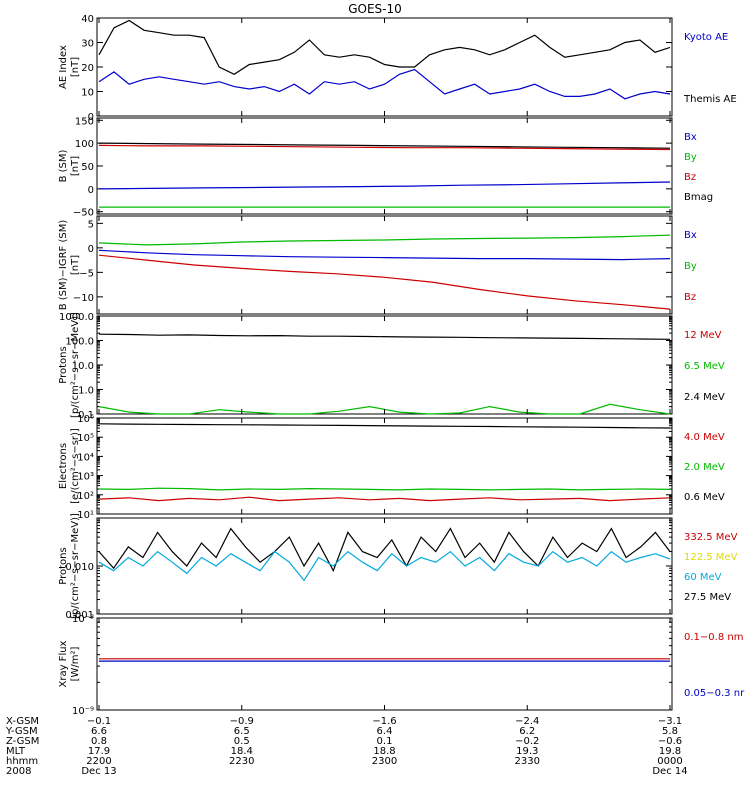  Describe the element at coordinates (527, 741) in the screenshot. I see `ephemeris-value: −0.2` at that location.